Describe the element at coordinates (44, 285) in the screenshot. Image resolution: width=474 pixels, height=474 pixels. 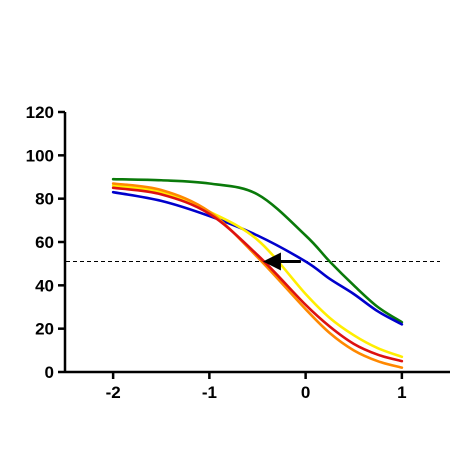
I see `y-tick-label: 40` at that location.